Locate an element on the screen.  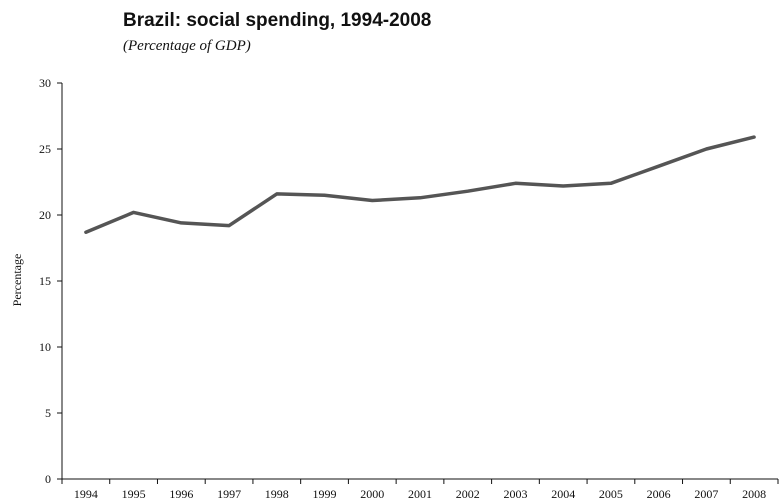
x-tick-label: 2005 is located at coordinates (611, 494).